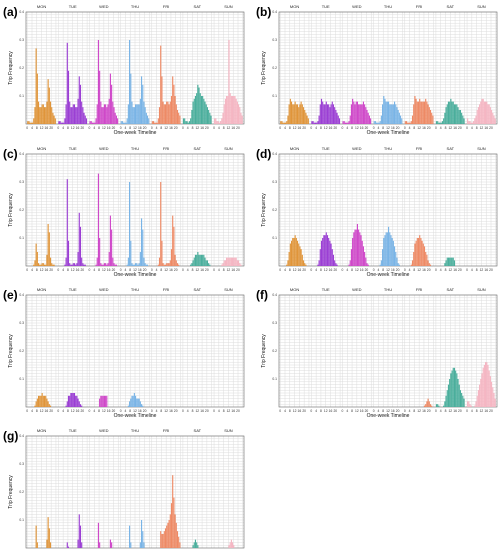  What do you see at coordinates (383, 114) in the screenshot?
I see `bar-thu-h7` at bounding box center [383, 114].